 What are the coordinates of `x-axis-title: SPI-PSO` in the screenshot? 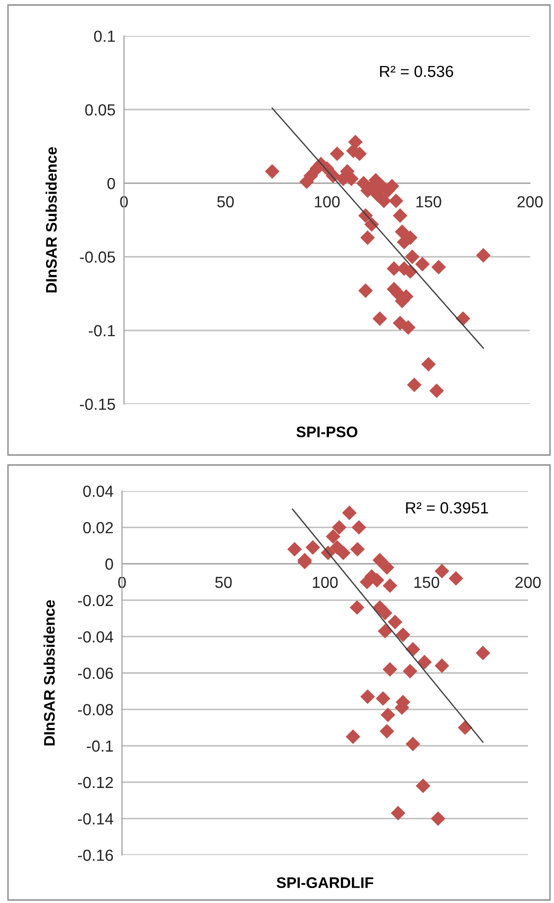 It's located at (327, 432).